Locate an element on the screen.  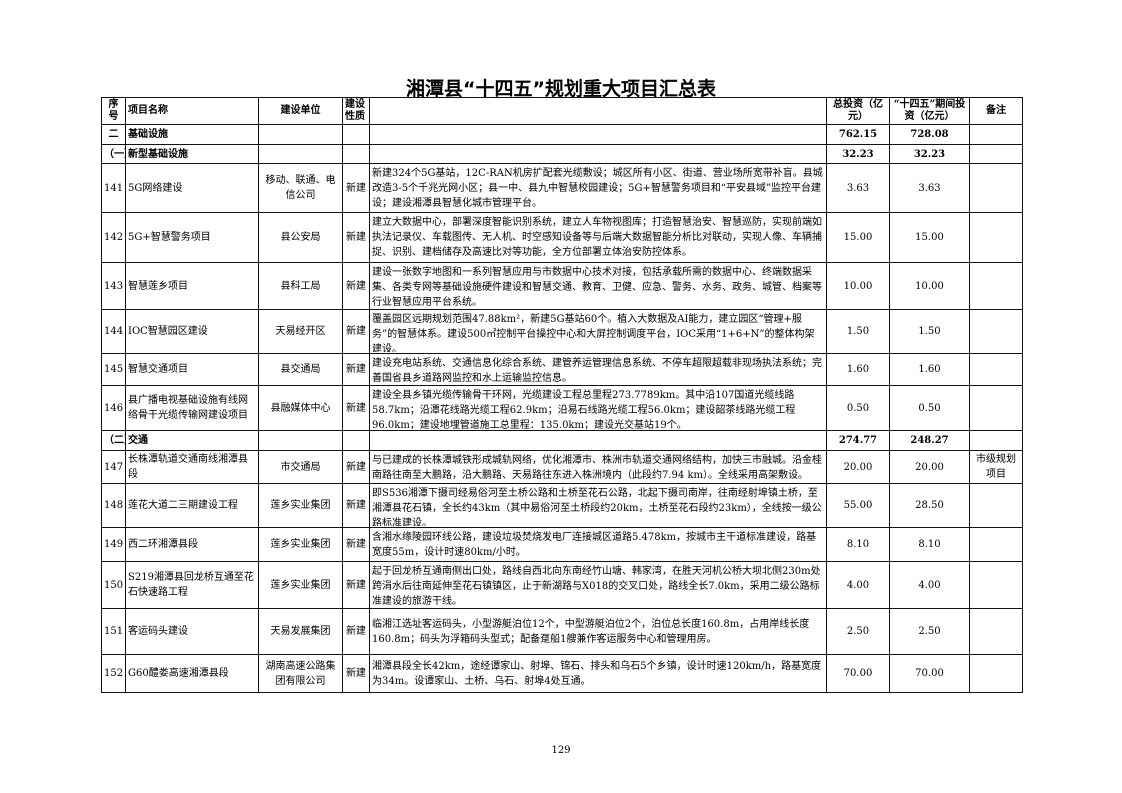
cell-seq: 147 is located at coordinates (113, 467).